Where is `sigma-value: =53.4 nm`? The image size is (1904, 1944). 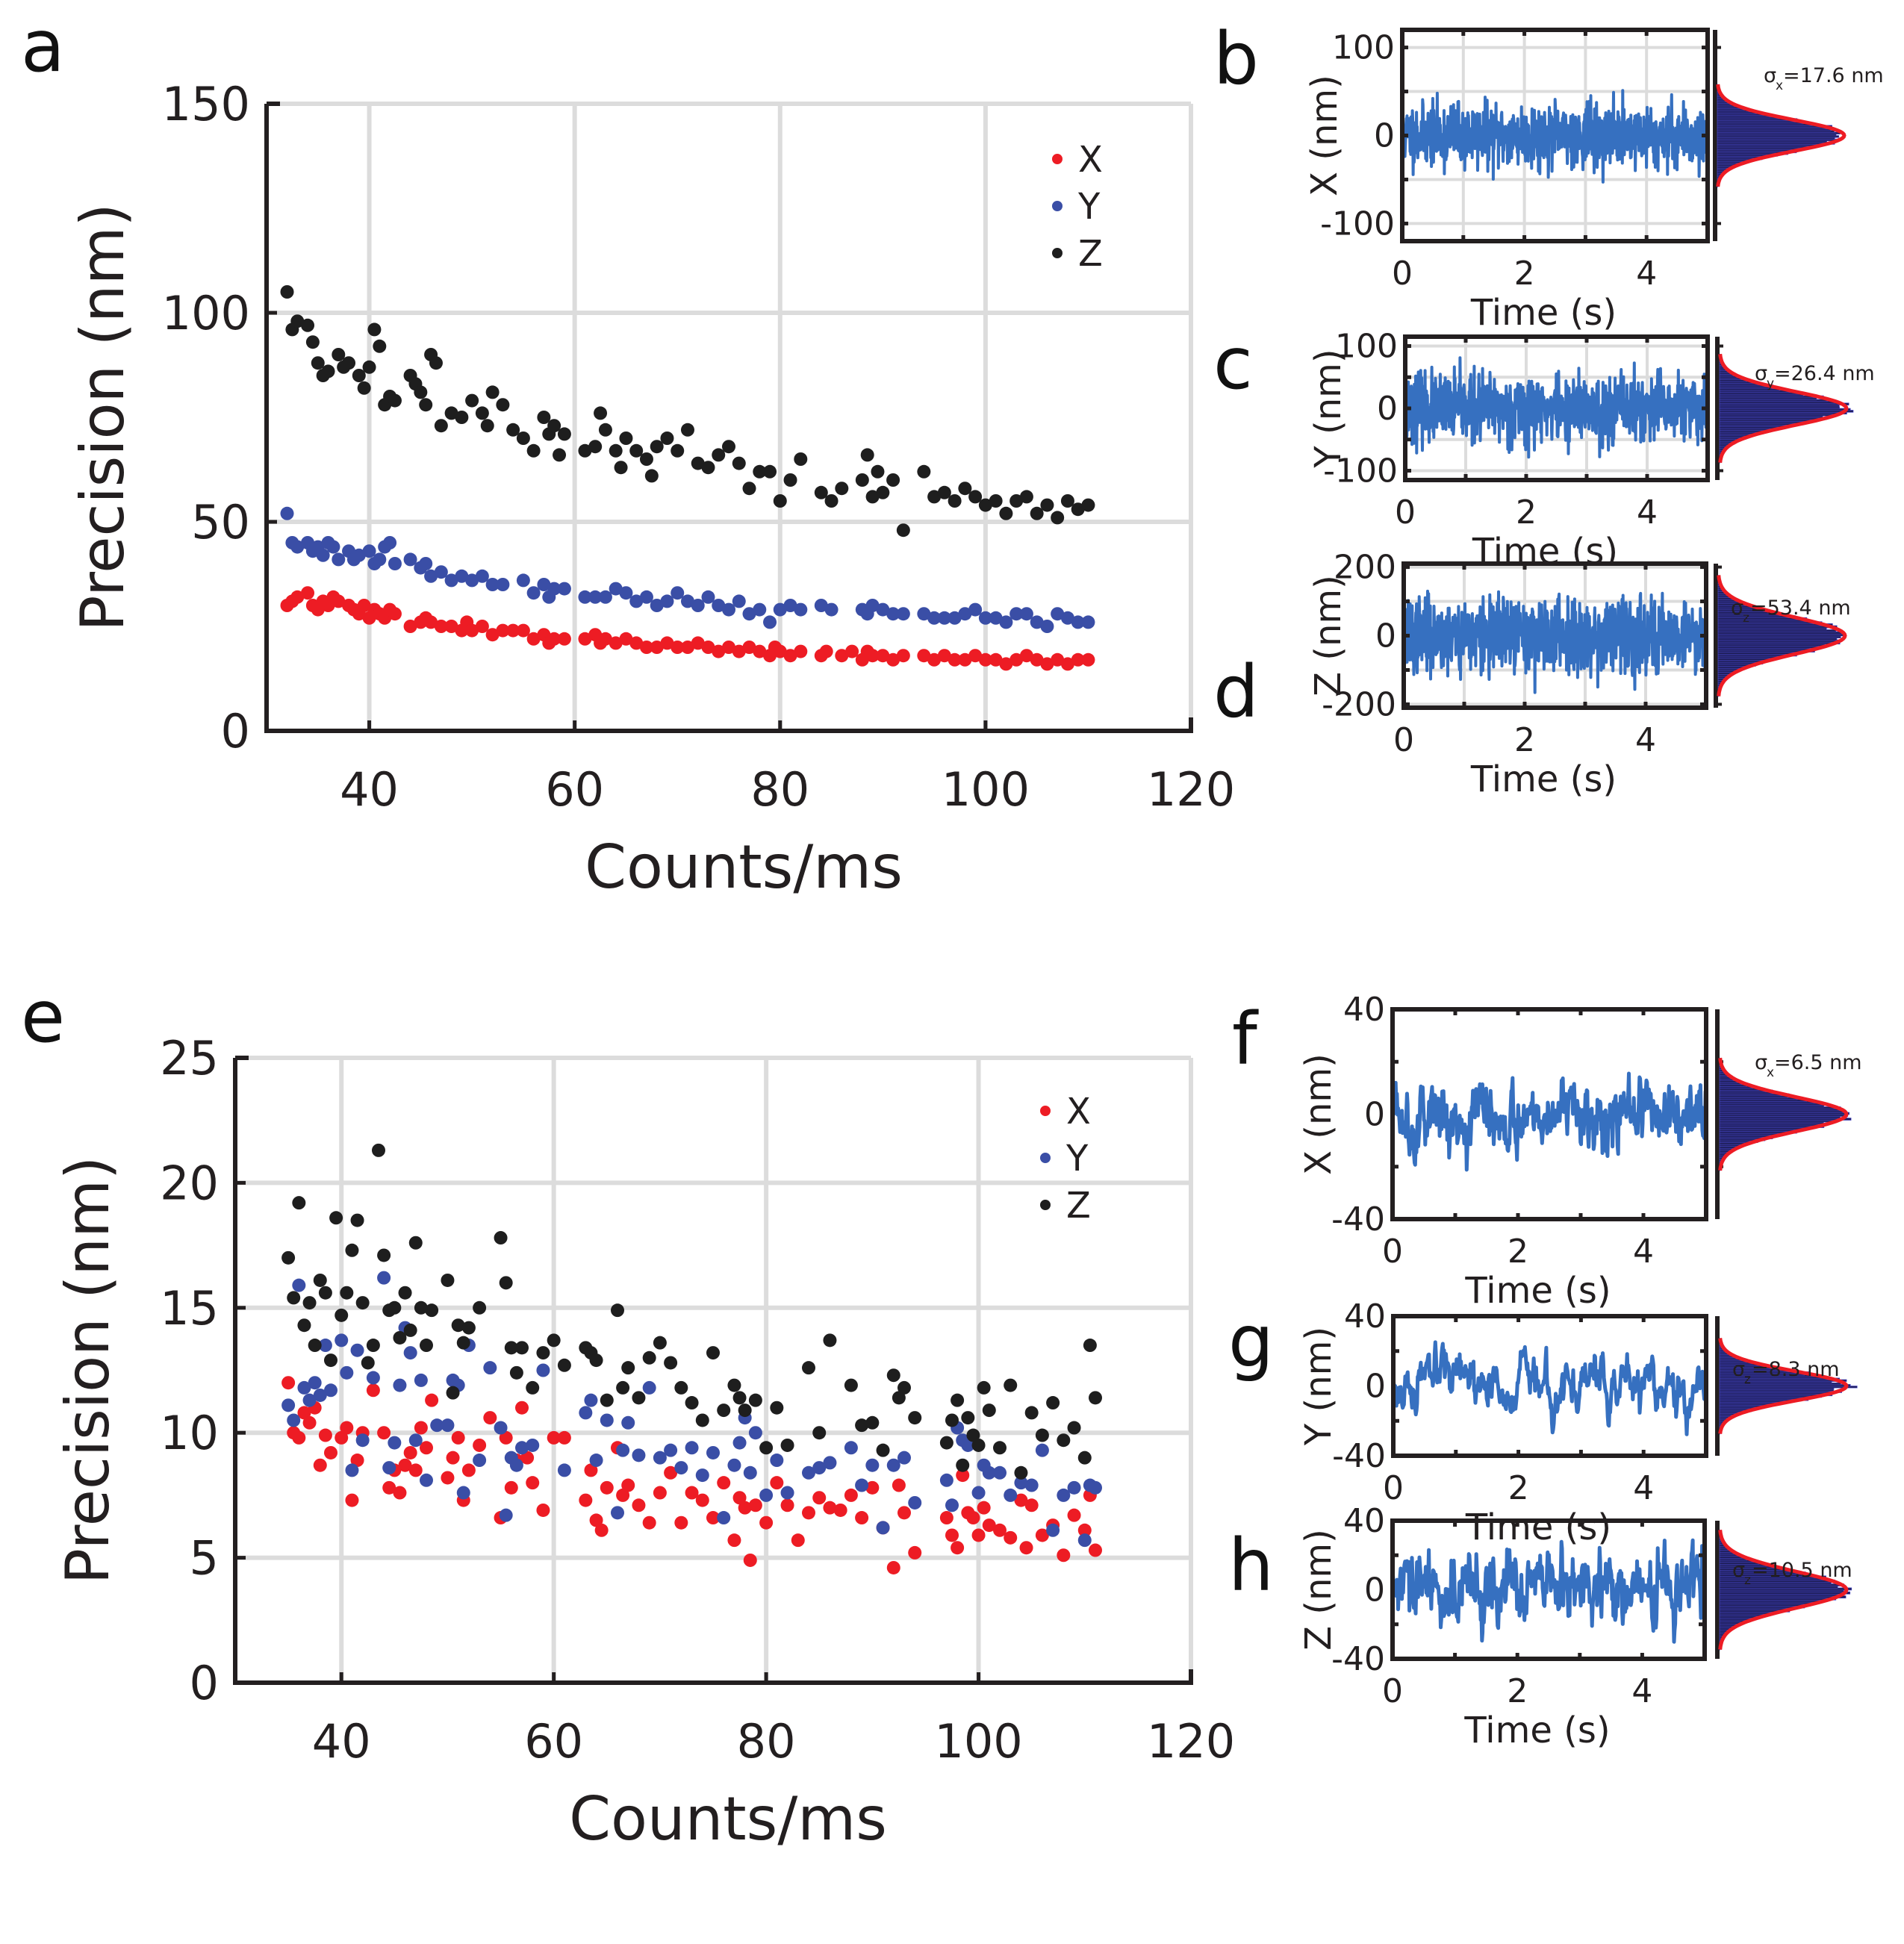
sigma-value: =53.4 nm is located at coordinates (1800, 608).